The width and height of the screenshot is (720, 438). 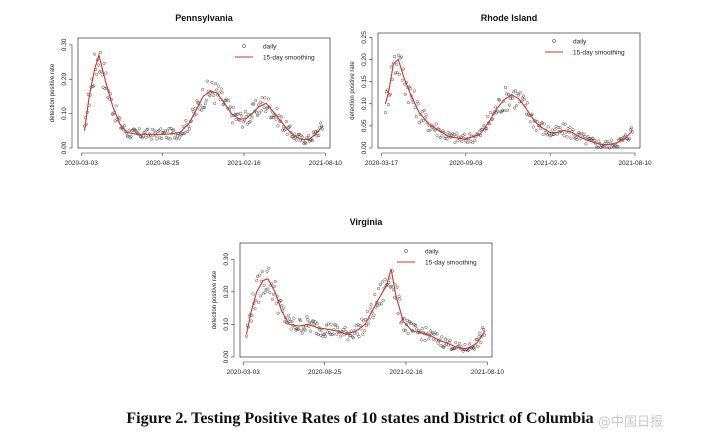 I want to click on x-tick-label: 2020-08-25, so click(x=325, y=372).